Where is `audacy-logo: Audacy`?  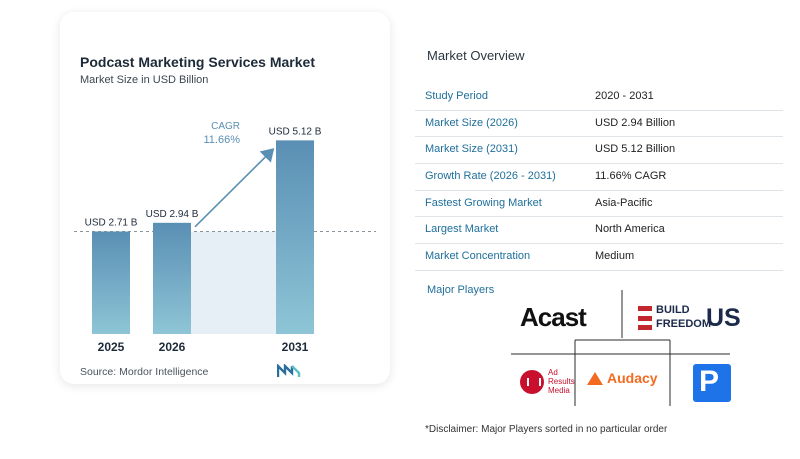
audacy-logo: Audacy is located at coordinates (632, 380).